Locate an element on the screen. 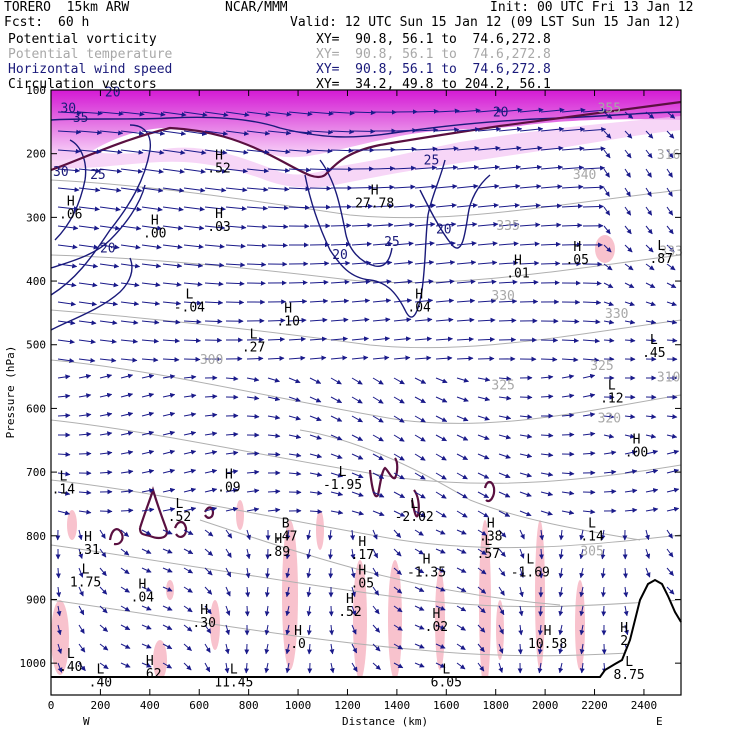  y-tick-label: 400 is located at coordinates (36, 281).